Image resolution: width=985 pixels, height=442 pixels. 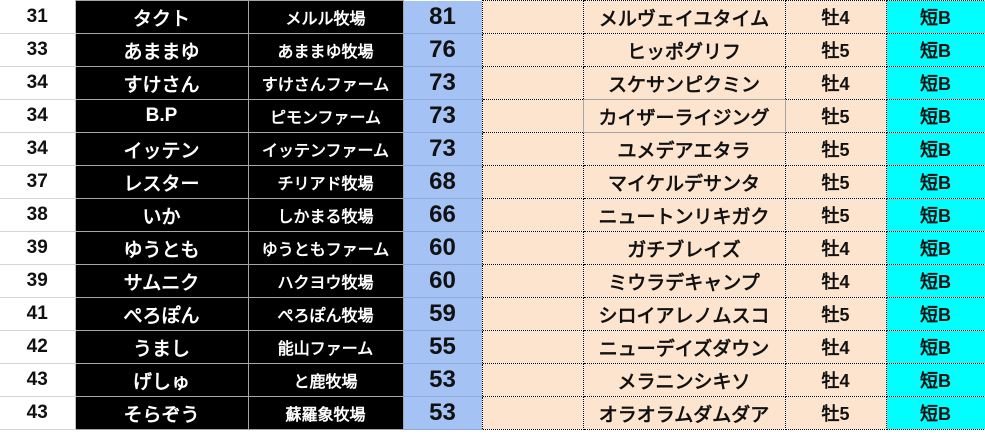 I want to click on horse-name-cell: ニュートンリキガク, so click(x=684, y=215).